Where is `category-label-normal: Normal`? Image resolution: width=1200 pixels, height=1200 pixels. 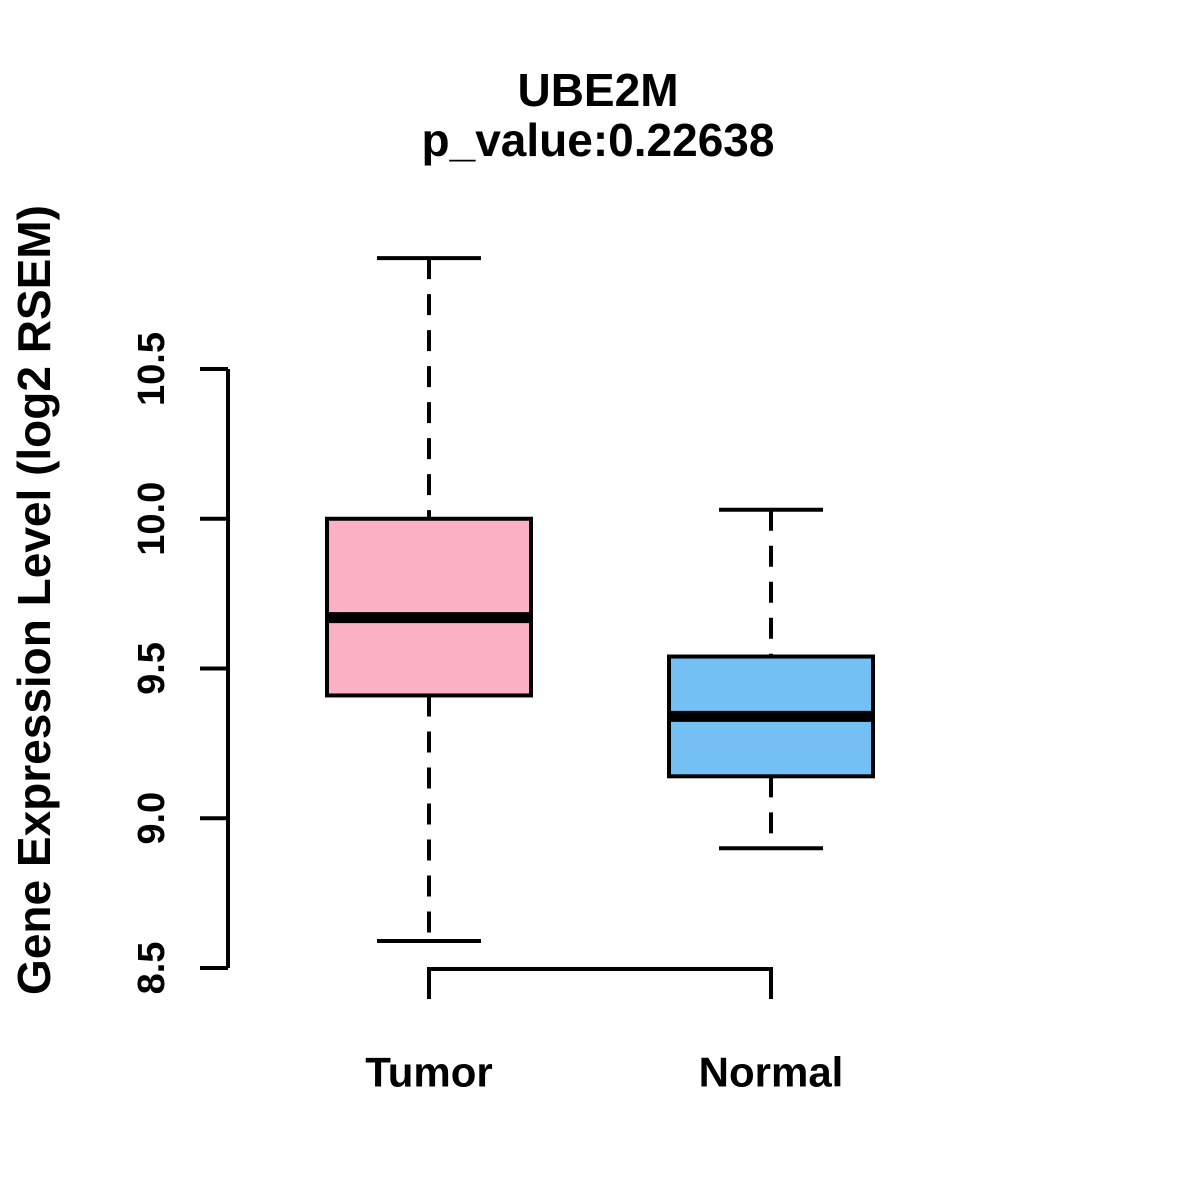
category-label-normal: Normal is located at coordinates (771, 1072).